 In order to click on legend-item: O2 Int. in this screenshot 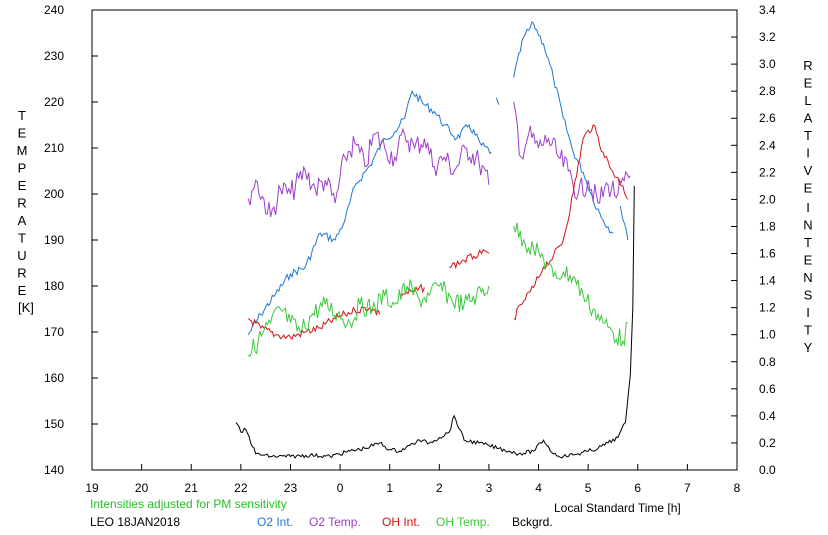, I will do `click(275, 522)`.